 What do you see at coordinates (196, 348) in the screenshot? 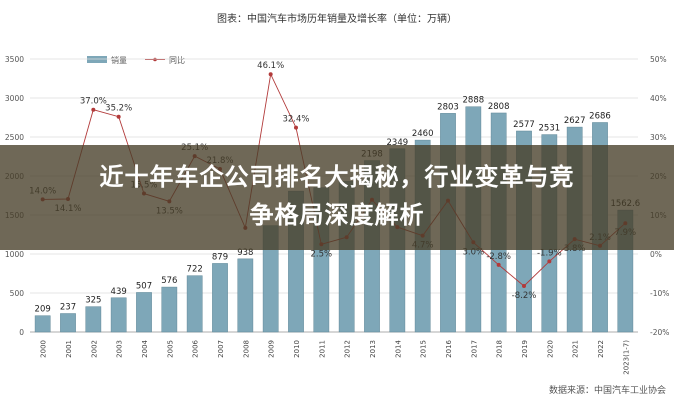
I see `x-tick-label: 2006` at bounding box center [196, 348].